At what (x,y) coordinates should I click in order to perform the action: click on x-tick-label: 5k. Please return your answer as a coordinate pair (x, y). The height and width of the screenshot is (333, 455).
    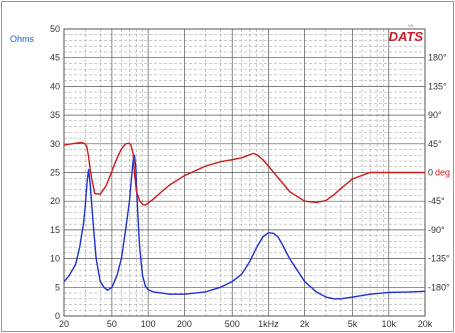
    Looking at the image, I should click on (353, 324).